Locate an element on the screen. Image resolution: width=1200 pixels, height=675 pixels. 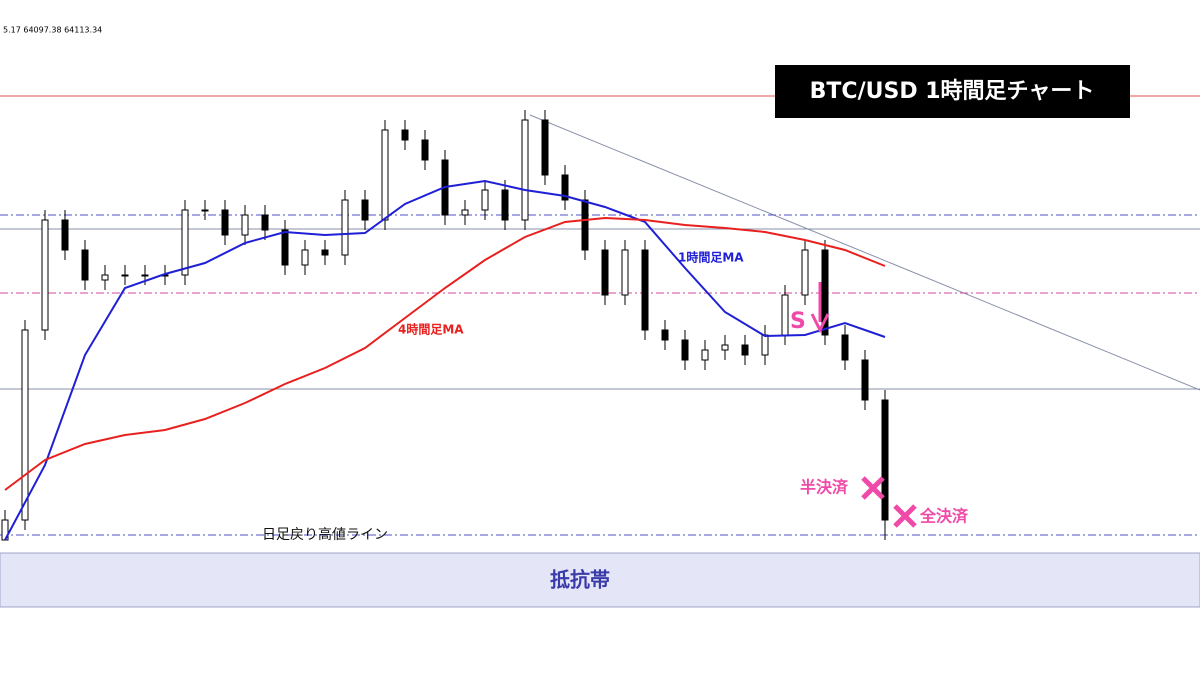
chart-title: BTC/USD 1時間足チャート is located at coordinates (952, 91).